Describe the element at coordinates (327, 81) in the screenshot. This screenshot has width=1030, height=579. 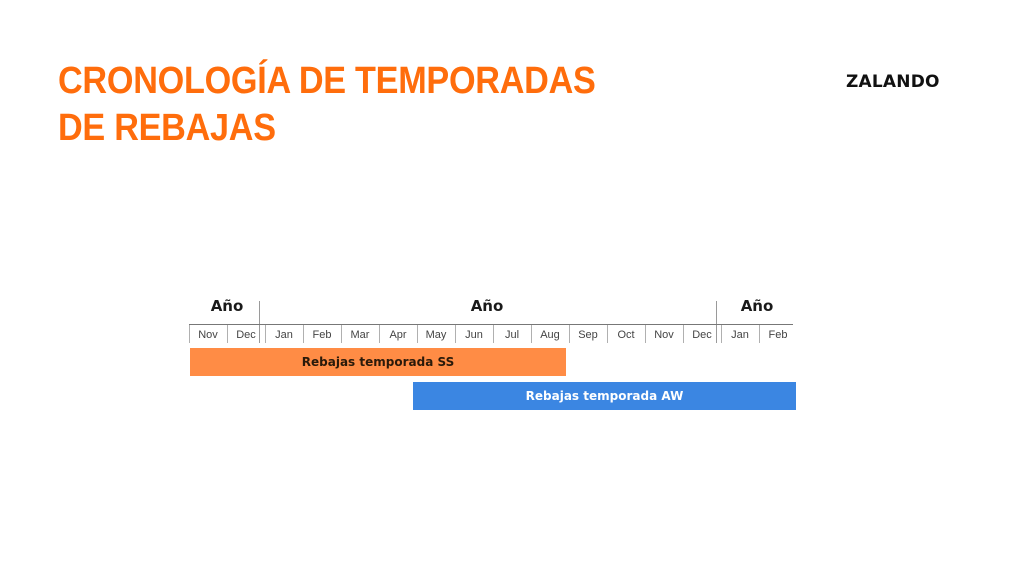
I see `title-line-1: CRONOLOGÍA DE TEMPORADAS` at that location.